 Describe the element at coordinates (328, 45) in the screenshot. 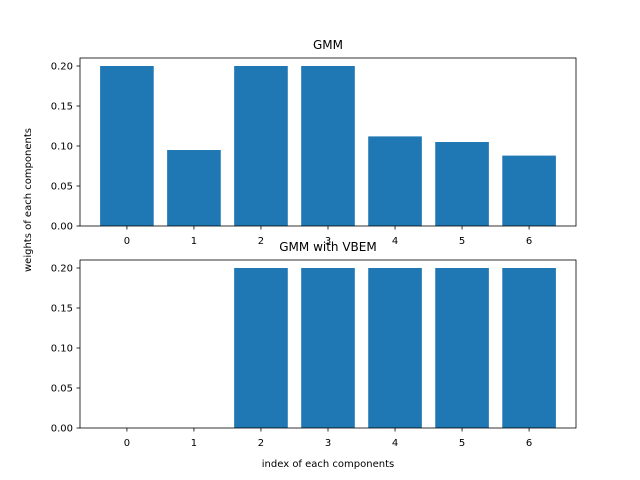

I see `chart-title: GMM` at that location.